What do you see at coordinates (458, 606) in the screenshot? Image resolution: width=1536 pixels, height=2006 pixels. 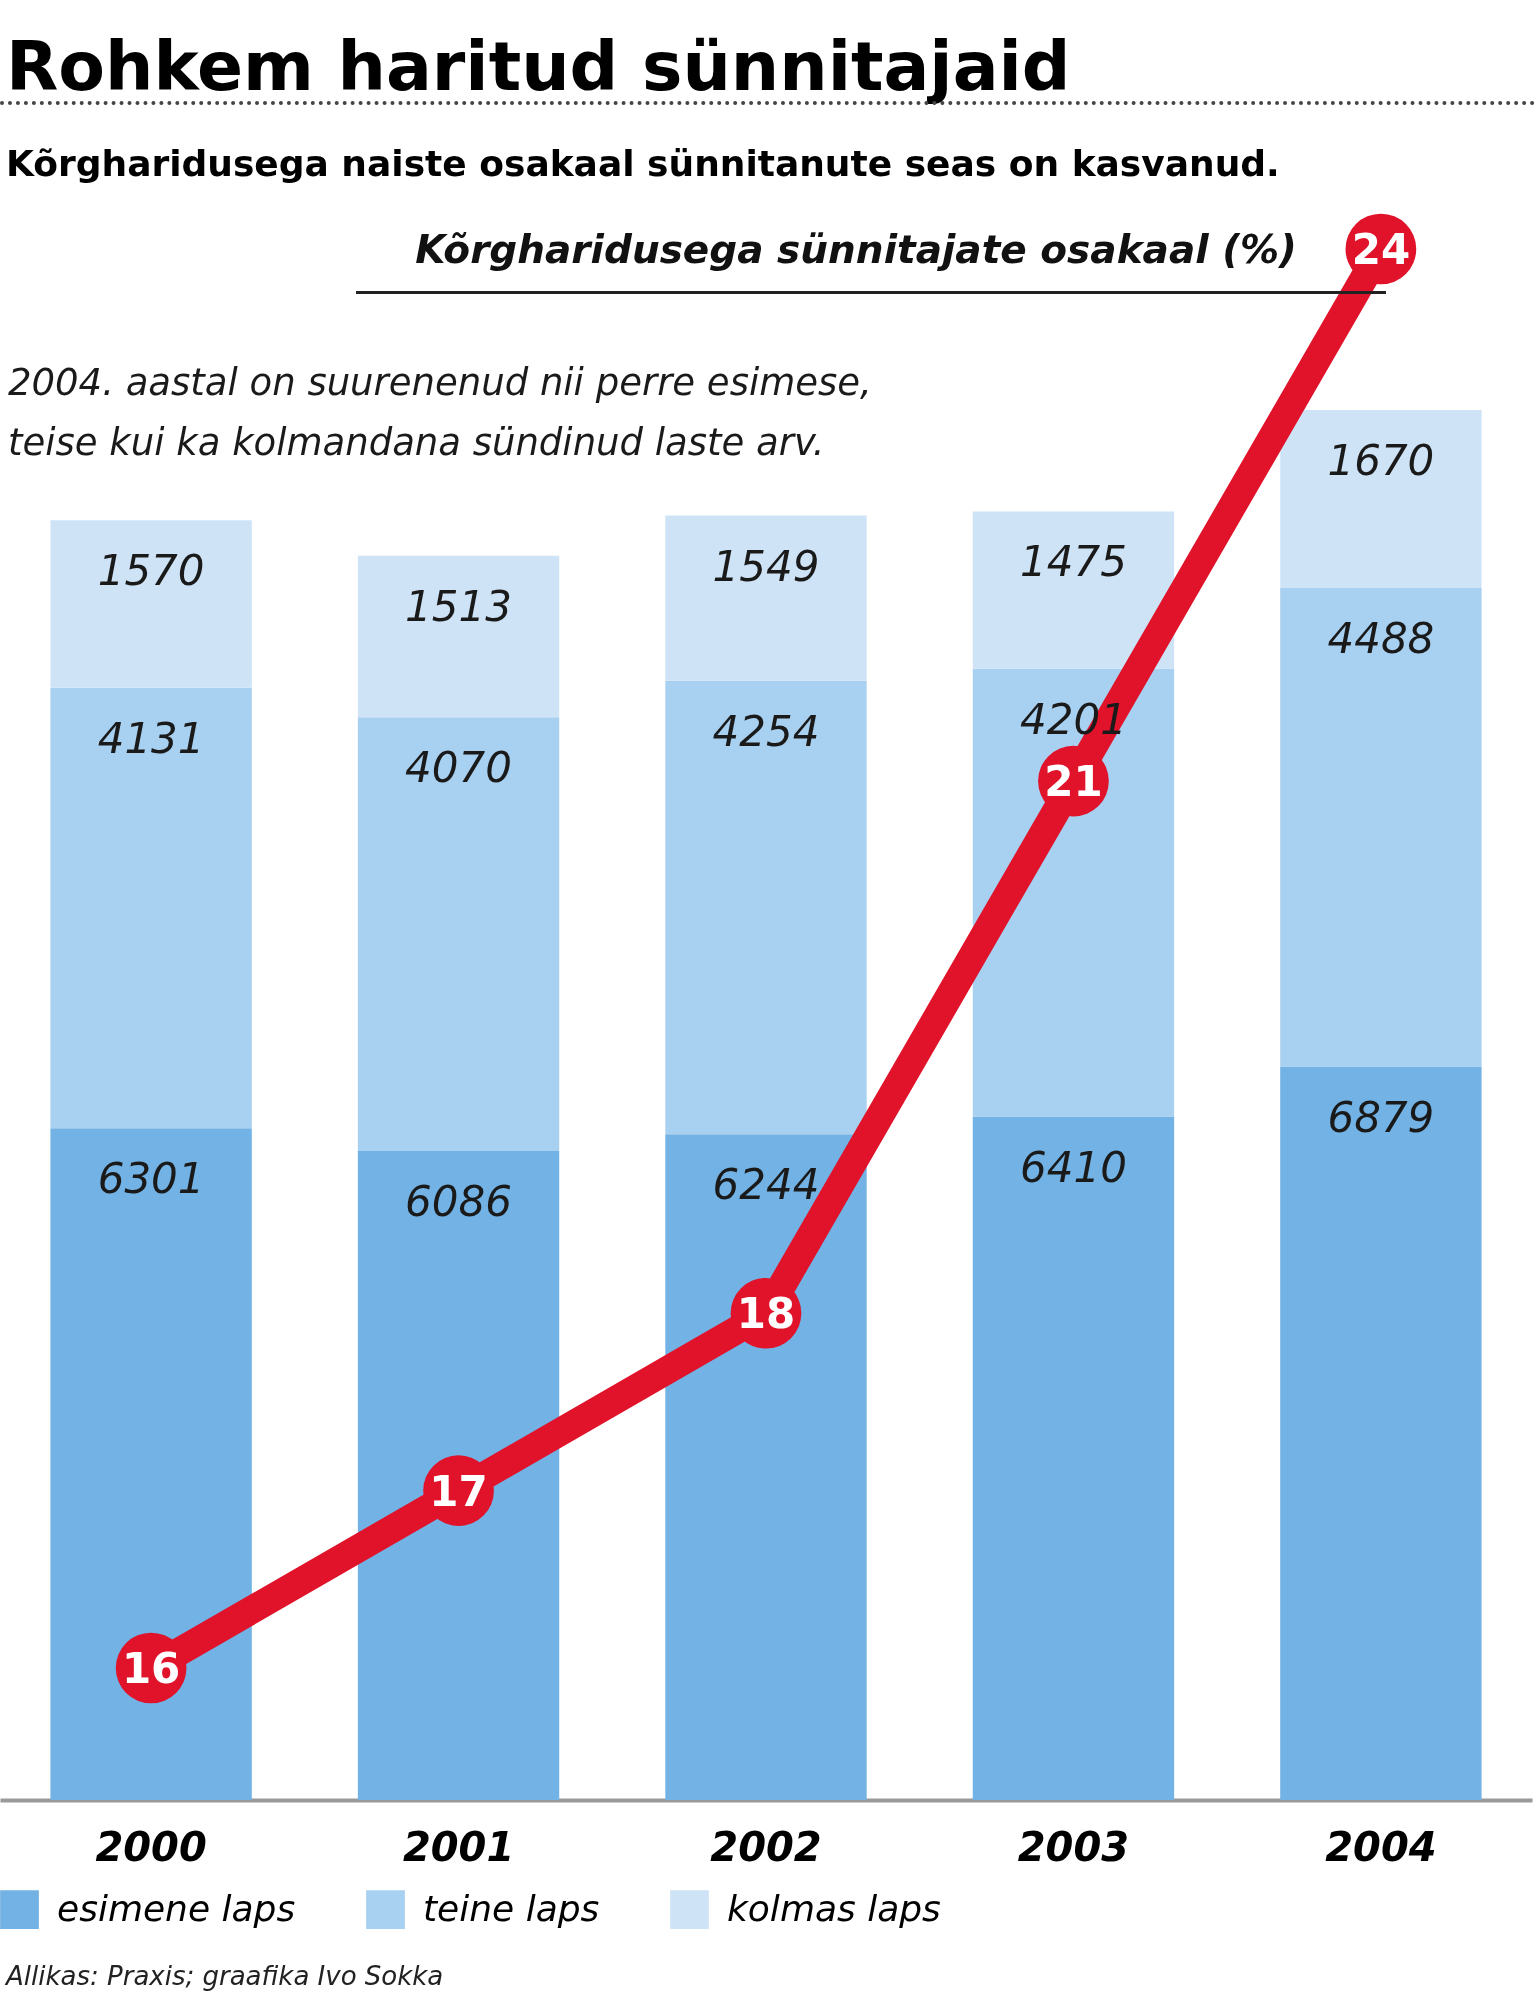 I see `data-label: 1513` at bounding box center [458, 606].